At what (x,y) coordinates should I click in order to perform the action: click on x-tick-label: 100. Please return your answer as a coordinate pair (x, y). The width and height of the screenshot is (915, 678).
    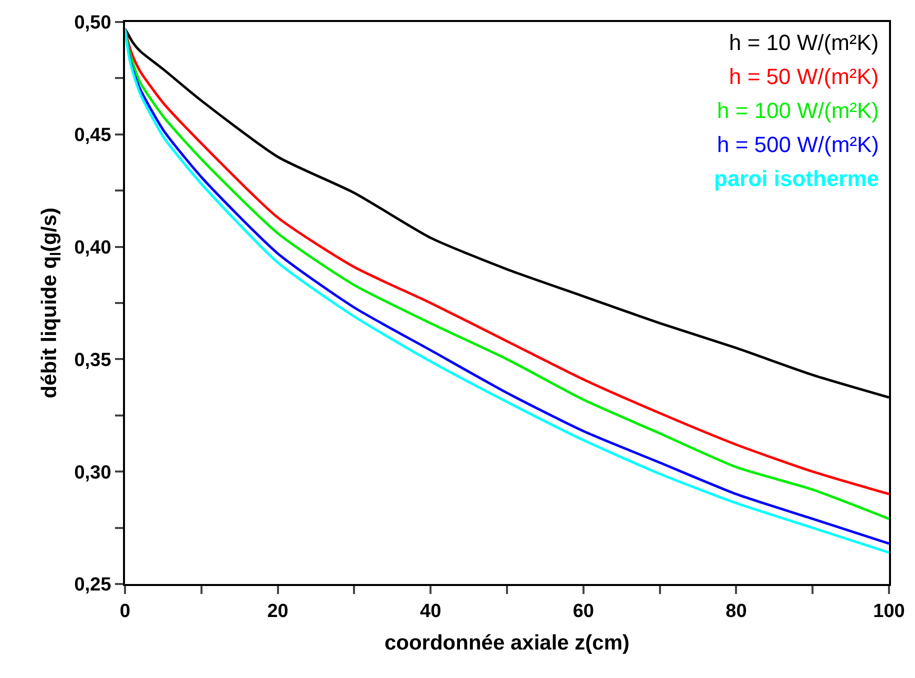
    Looking at the image, I should click on (889, 611).